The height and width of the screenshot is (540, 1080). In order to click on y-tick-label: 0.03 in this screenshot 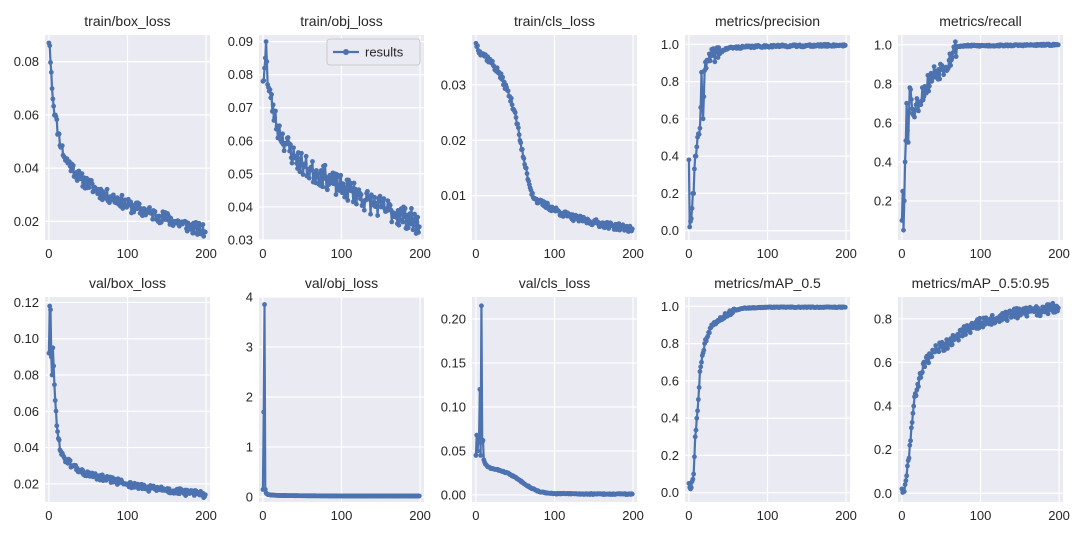, I will do `click(453, 84)`.